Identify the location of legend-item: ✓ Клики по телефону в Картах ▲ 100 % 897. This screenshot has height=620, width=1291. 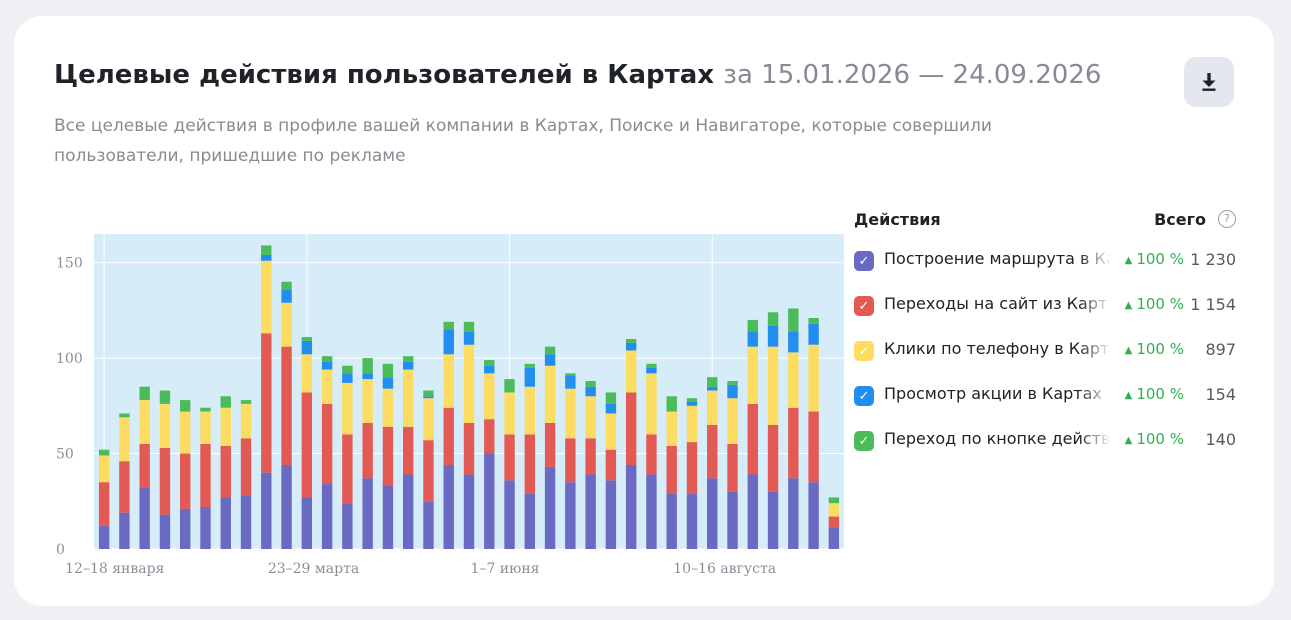
(1045, 348).